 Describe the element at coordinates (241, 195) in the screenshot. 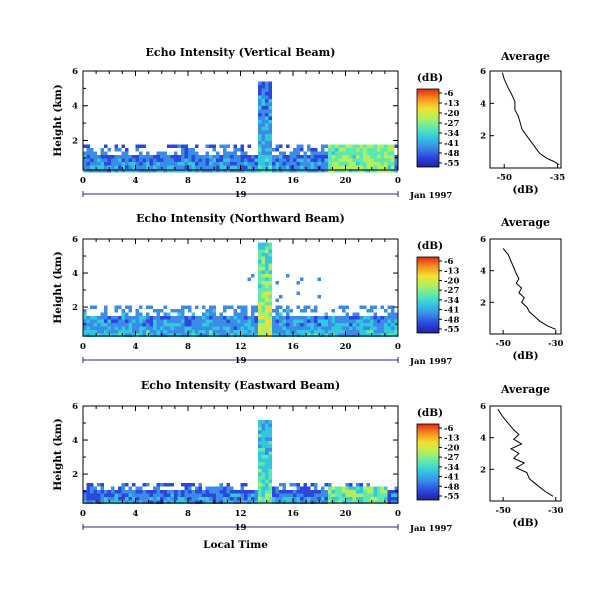

I see `day-label: 19` at that location.